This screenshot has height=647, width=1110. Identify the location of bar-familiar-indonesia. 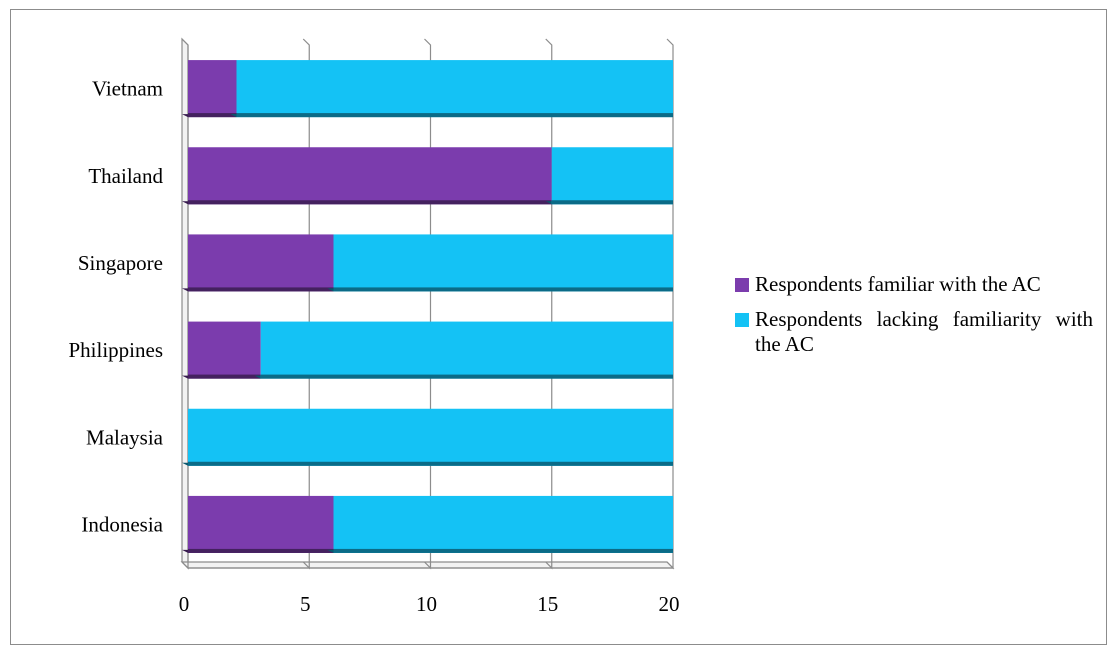
(261, 524).